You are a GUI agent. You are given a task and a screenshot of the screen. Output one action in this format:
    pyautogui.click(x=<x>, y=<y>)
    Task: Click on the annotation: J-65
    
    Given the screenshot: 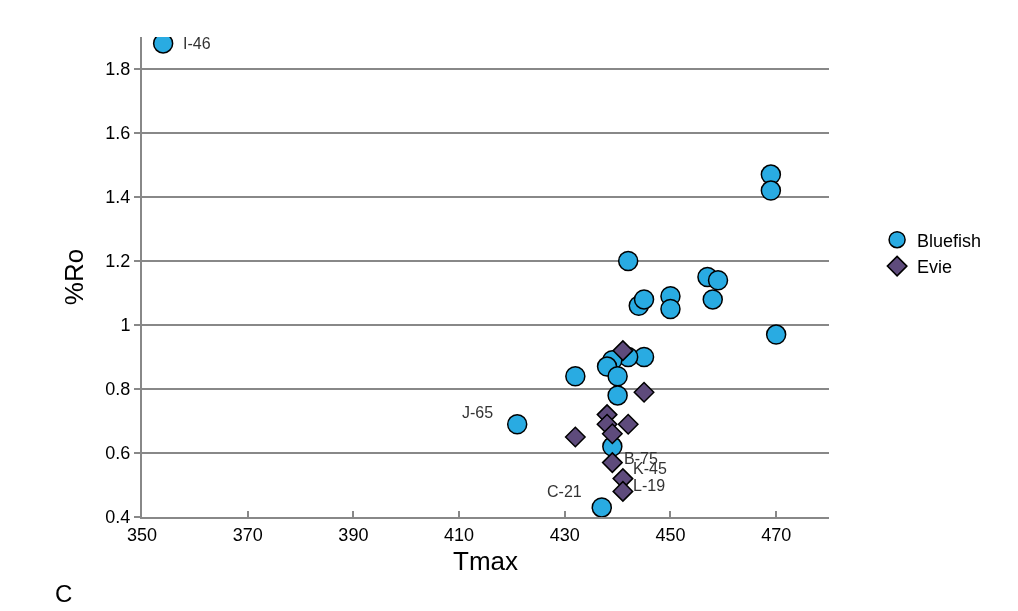 What is the action you would take?
    pyautogui.click(x=478, y=412)
    